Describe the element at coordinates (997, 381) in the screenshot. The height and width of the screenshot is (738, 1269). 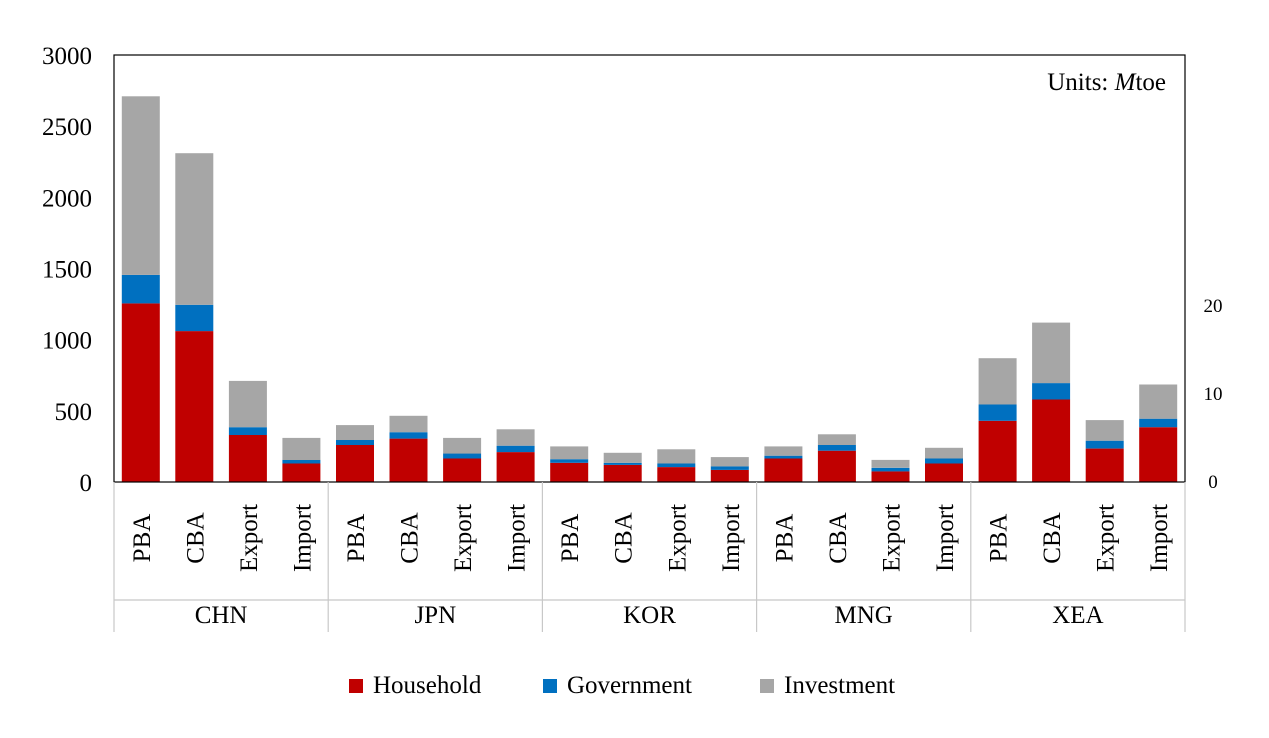
I see `bar-investment-xea-pba` at that location.